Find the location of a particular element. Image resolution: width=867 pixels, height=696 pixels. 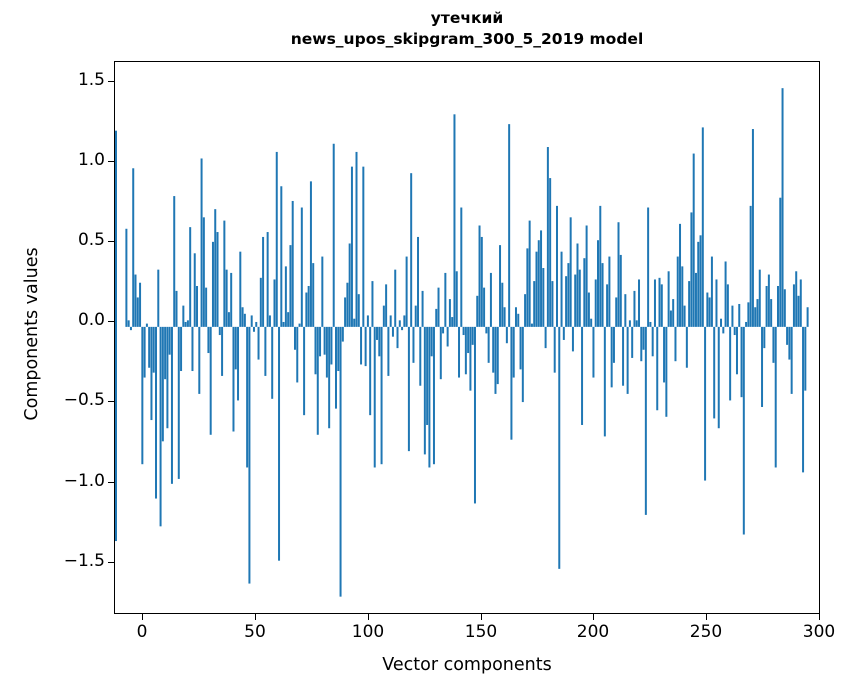

xtick-label-250: 250 is located at coordinates (706, 632).